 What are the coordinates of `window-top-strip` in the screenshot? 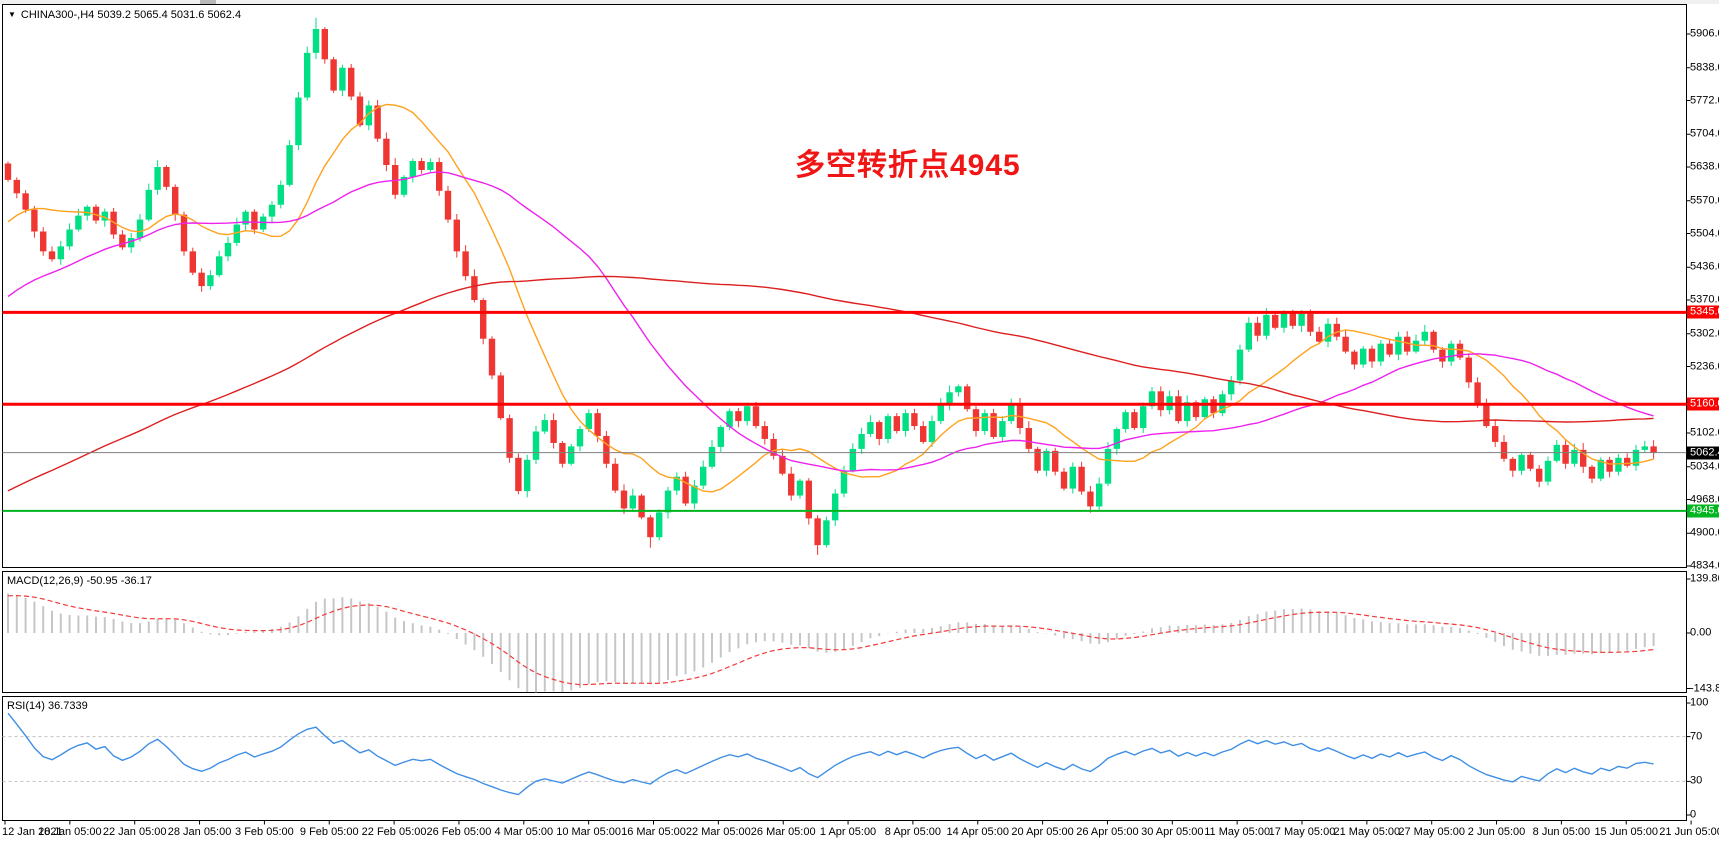 It's located at (859, 2).